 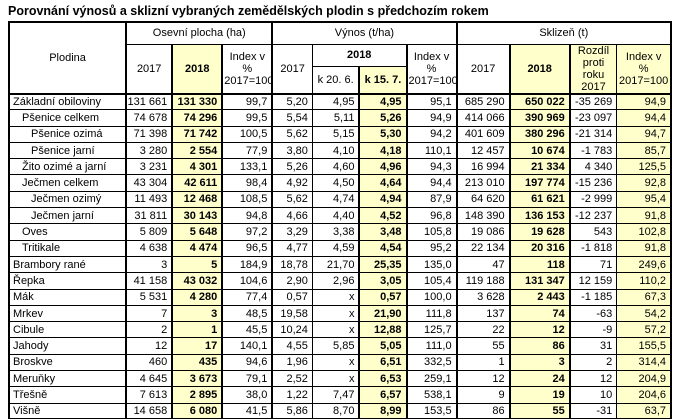 What do you see at coordinates (432, 362) in the screenshot?
I see `cell-yield-index: 332,5` at bounding box center [432, 362].